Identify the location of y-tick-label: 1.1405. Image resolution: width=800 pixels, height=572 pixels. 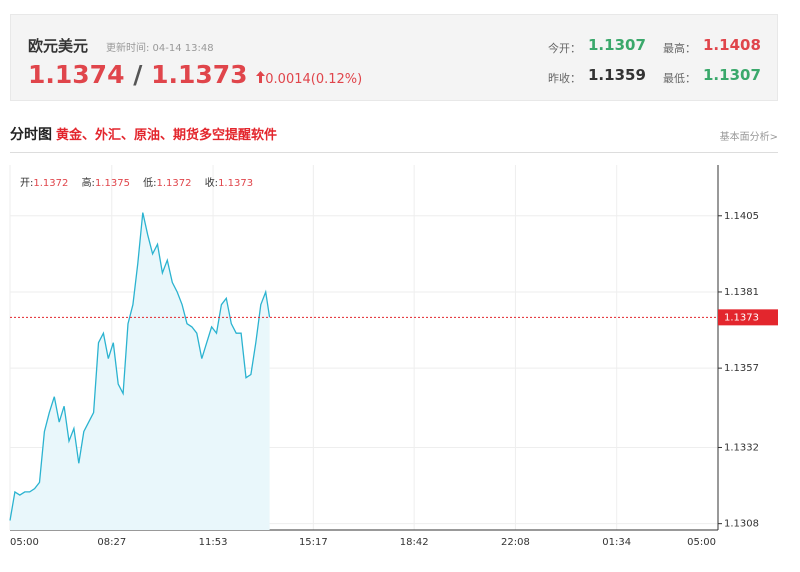
(741, 216).